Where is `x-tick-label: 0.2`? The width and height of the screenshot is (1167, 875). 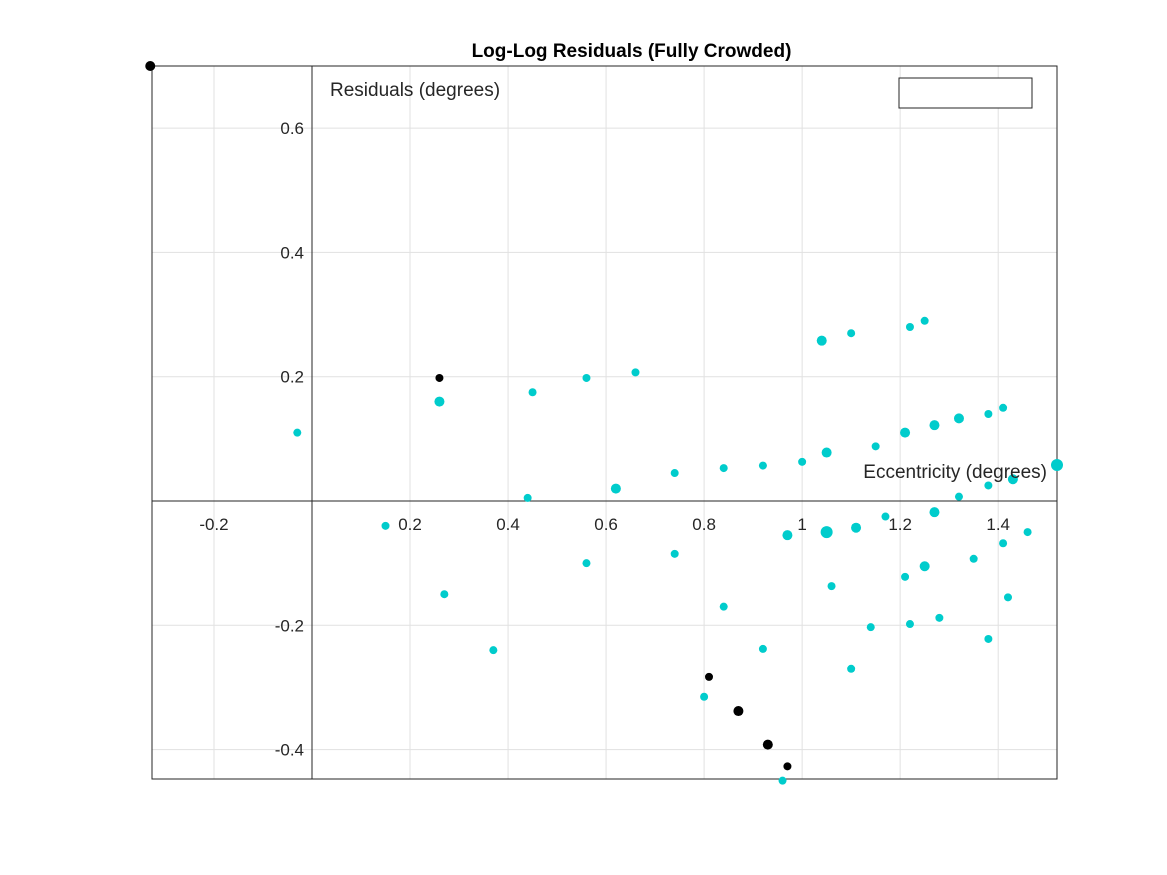 x-tick-label: 0.2 is located at coordinates (410, 524).